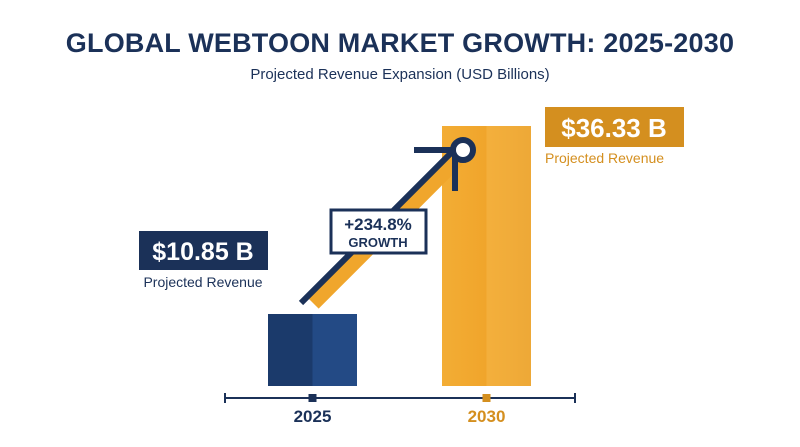  I want to click on value-label-2030: $36.33 B Projected Revenue, so click(614, 136).